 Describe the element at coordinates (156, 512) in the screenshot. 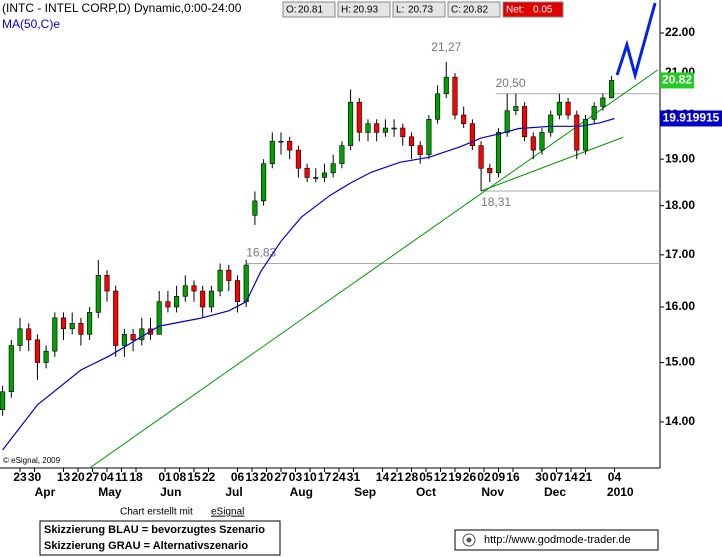

I see `made-with: Chart erstellt mit` at that location.